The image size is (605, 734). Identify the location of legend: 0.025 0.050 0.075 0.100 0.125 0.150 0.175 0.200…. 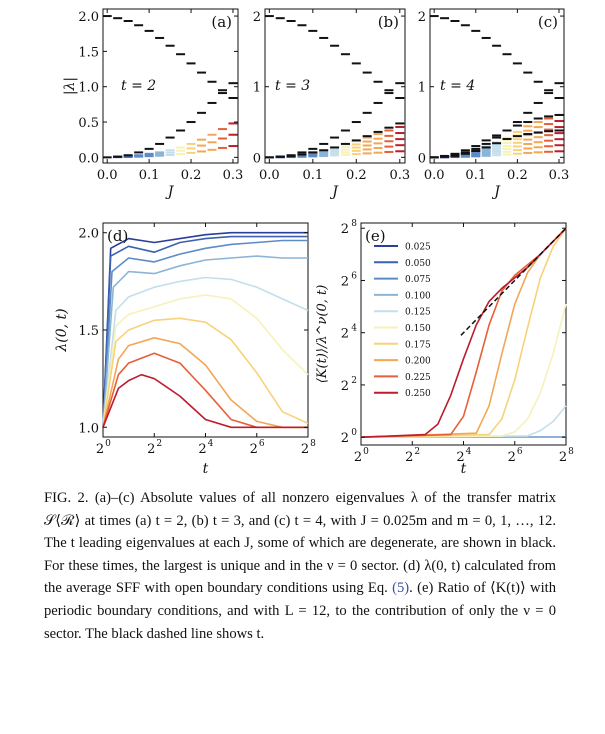
(402, 321).